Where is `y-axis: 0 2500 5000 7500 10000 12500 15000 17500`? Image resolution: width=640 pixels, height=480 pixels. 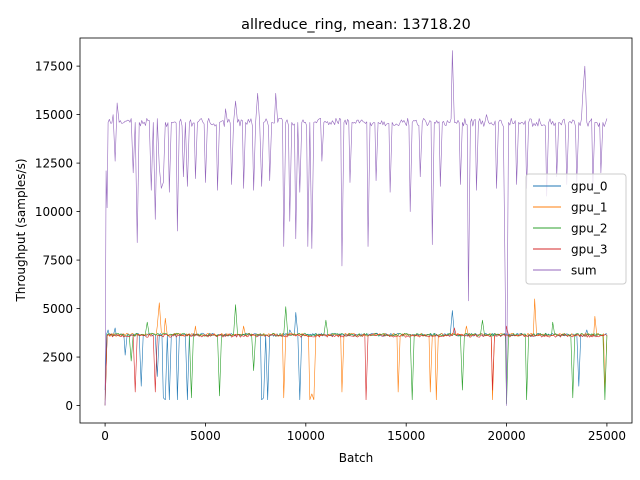 y-axis: 0 2500 5000 7500 10000 12500 15000 17500 is located at coordinates (57, 236).